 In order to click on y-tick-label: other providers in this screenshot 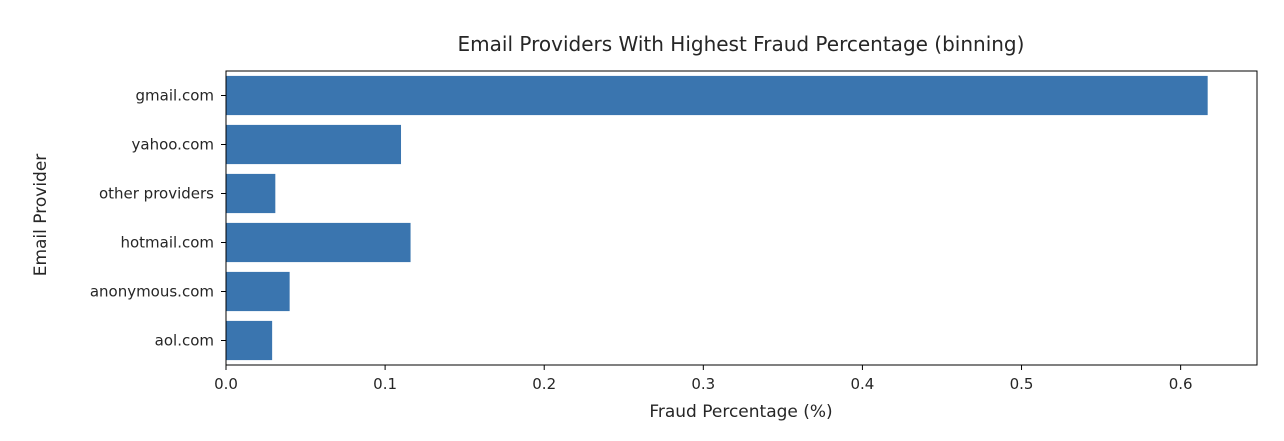, I will do `click(156, 194)`.